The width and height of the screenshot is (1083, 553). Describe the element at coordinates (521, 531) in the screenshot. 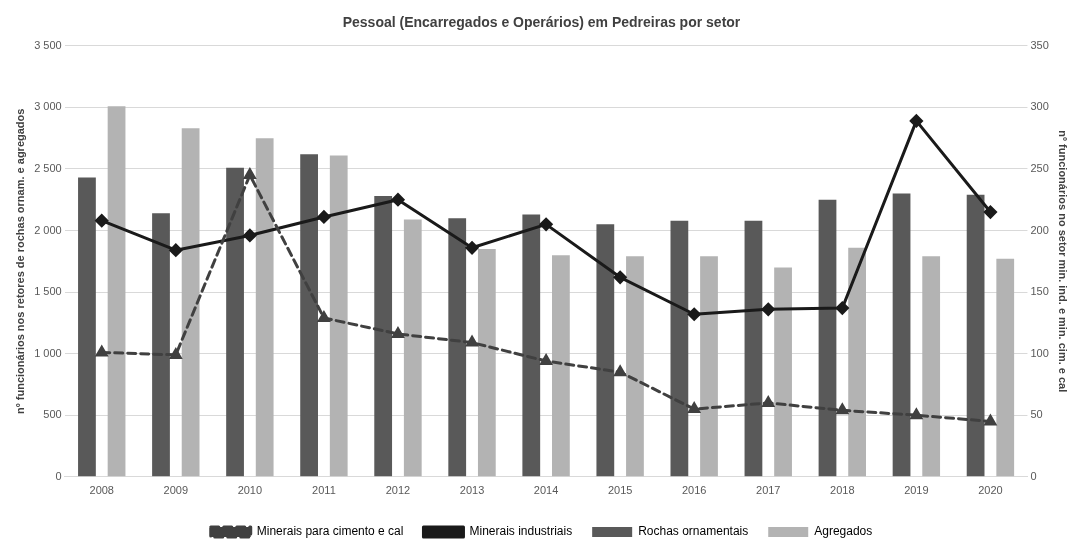

I see `legend-label: Minerais industriais` at that location.